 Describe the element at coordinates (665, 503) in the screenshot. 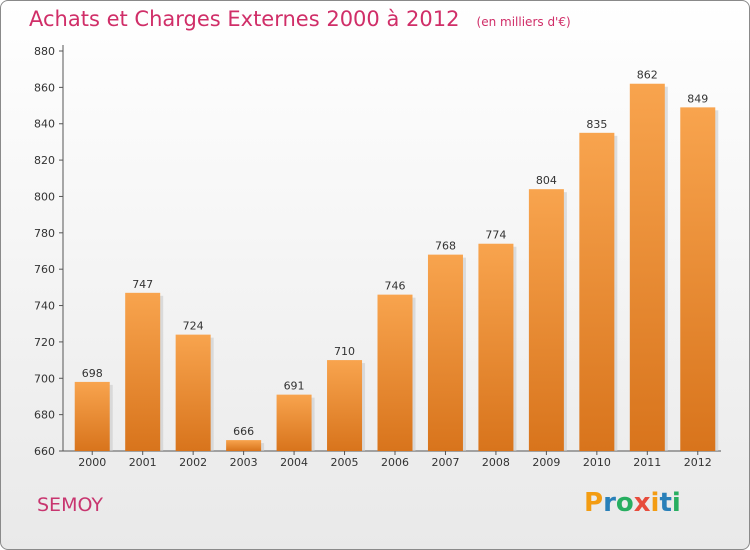

I see `logo-letter: t` at that location.